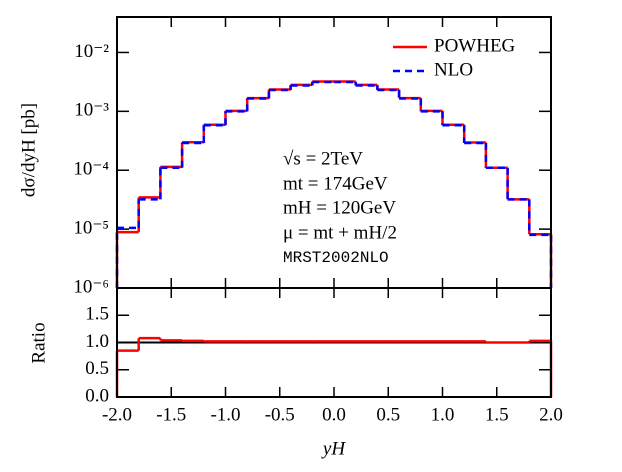 This screenshot has width=622, height=472. Describe the element at coordinates (97, 395) in the screenshot. I see `y-tick-label: 0.0` at that location.